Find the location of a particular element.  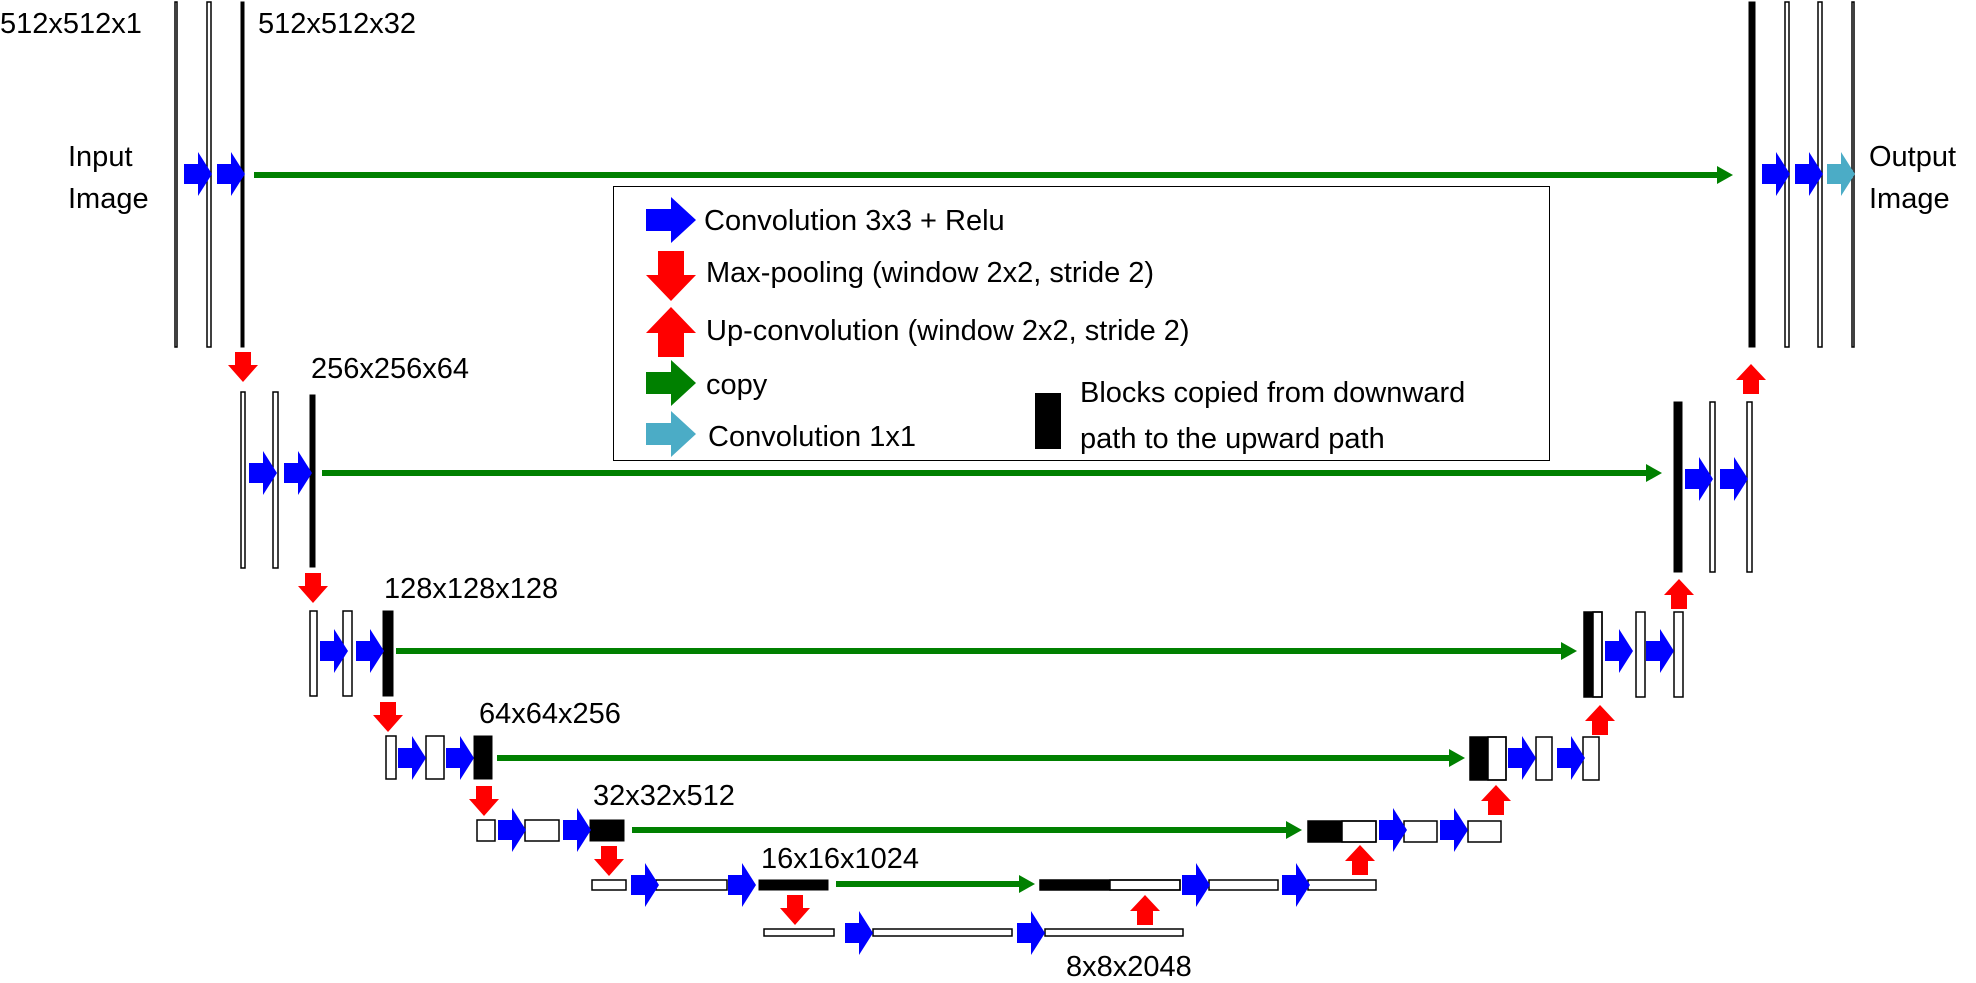

maxpool-arrow-icon is located at coordinates (671, 276).